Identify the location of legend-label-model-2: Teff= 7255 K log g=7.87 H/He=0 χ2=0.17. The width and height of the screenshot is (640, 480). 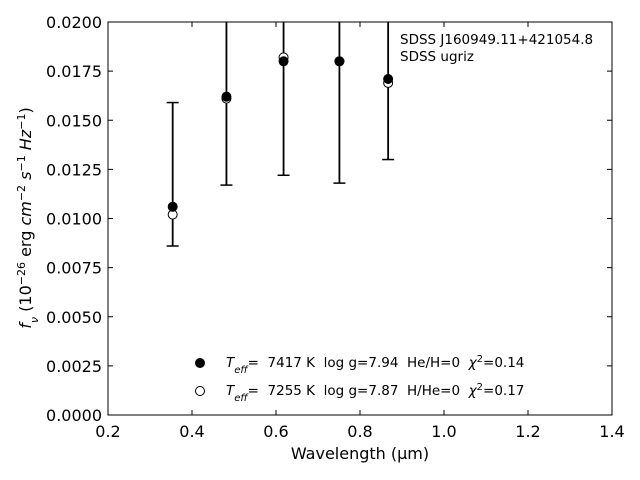
(375, 393).